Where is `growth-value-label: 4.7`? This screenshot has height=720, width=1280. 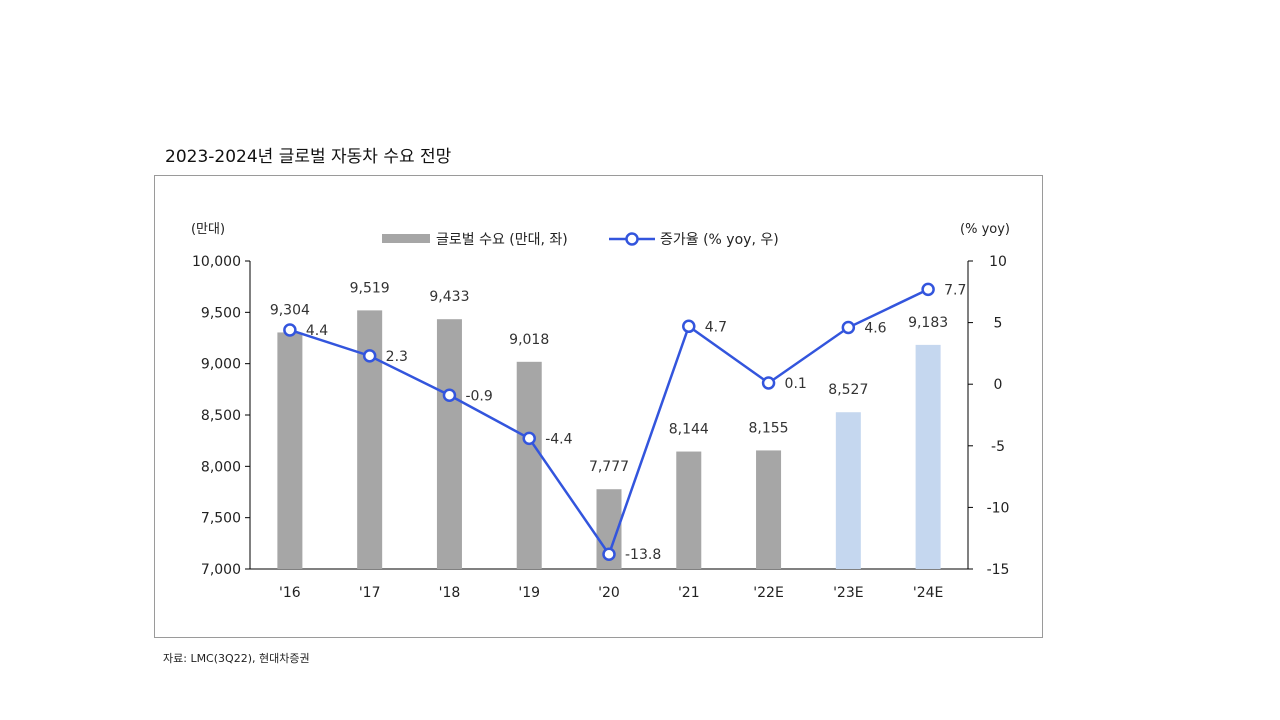
growth-value-label: 4.7 is located at coordinates (716, 327).